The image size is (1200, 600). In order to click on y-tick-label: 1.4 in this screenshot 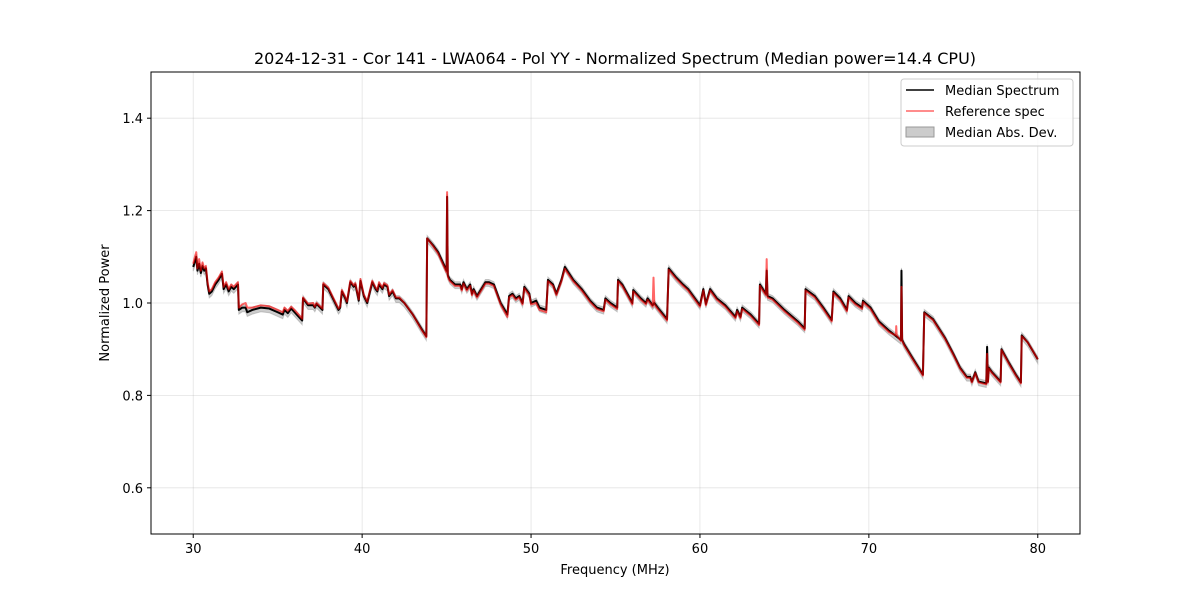, I will do `click(132, 119)`.